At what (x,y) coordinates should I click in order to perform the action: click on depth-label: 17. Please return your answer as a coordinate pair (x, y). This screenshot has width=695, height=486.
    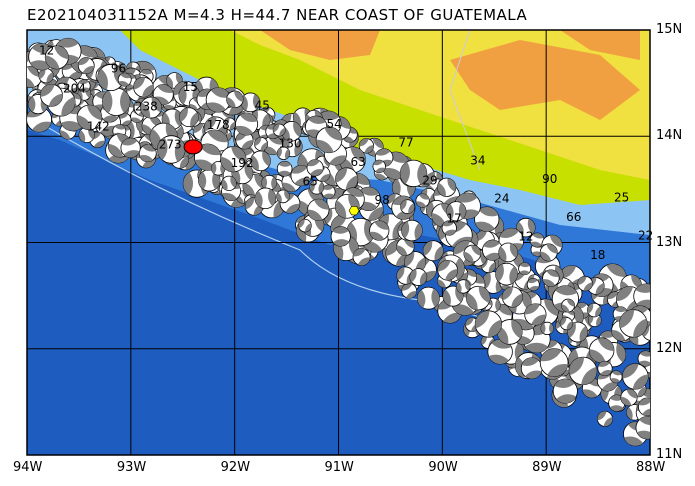
    Looking at the image, I should click on (453, 218).